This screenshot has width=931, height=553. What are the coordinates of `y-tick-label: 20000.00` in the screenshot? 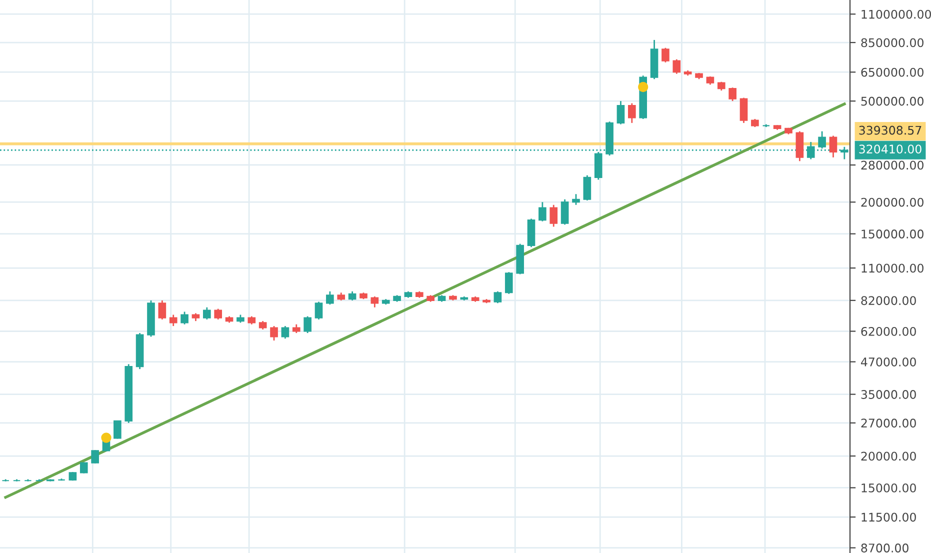 It's located at (888, 456).